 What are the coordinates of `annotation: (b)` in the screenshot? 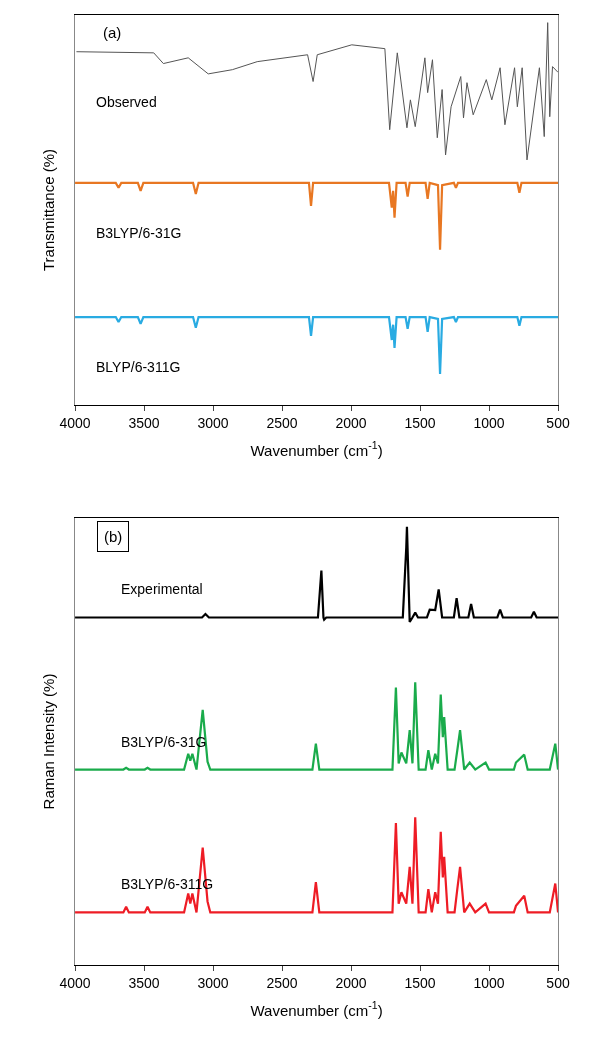 It's located at (113, 536).